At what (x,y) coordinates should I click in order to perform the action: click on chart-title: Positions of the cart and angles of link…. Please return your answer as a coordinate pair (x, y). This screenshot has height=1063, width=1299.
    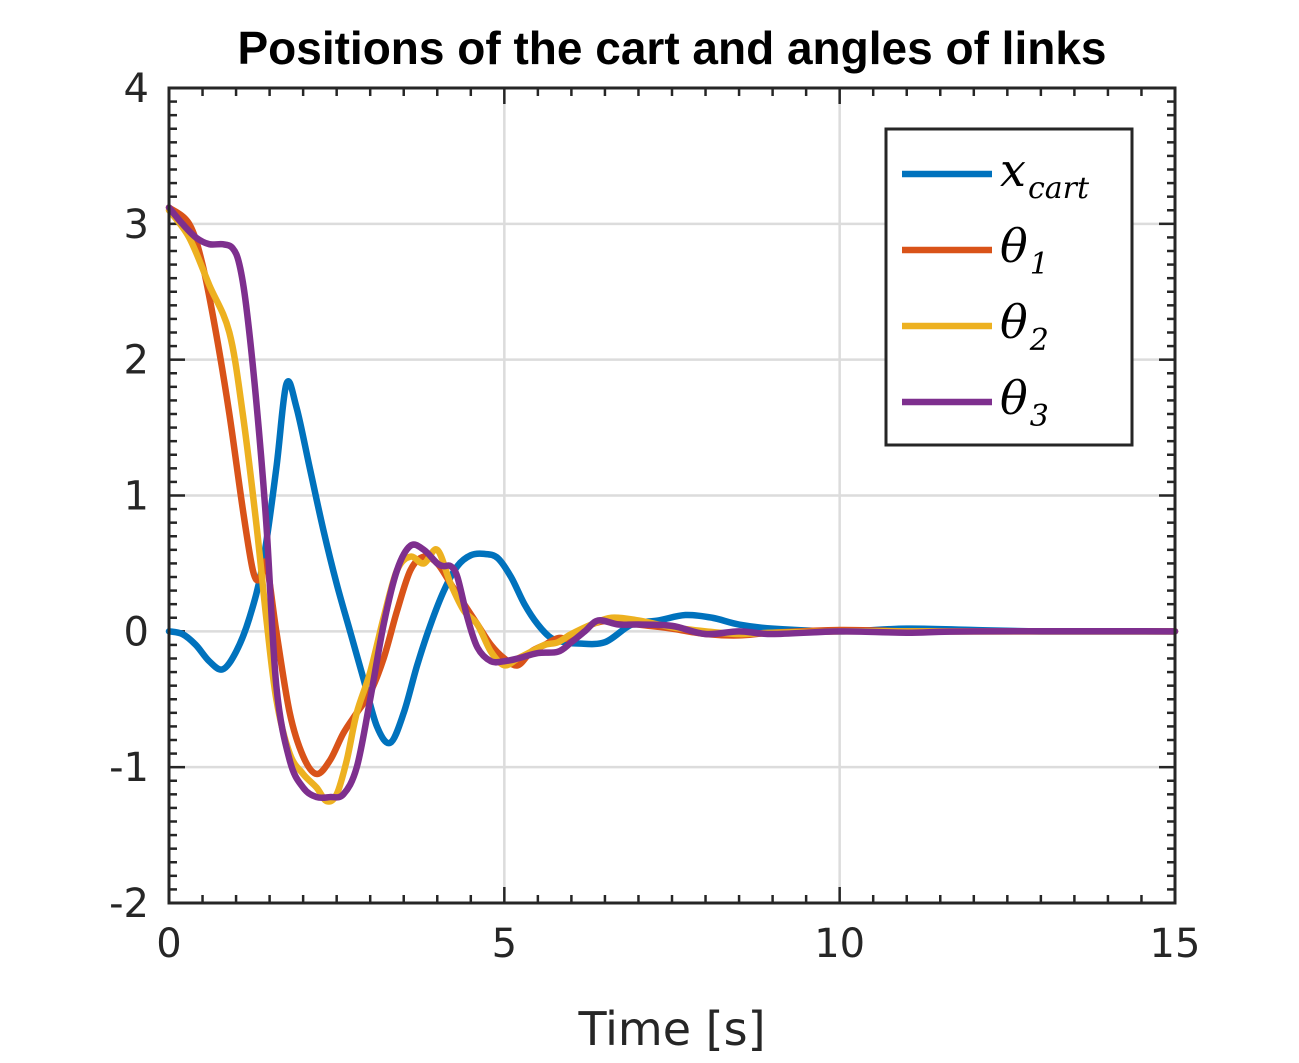
    Looking at the image, I should click on (671, 48).